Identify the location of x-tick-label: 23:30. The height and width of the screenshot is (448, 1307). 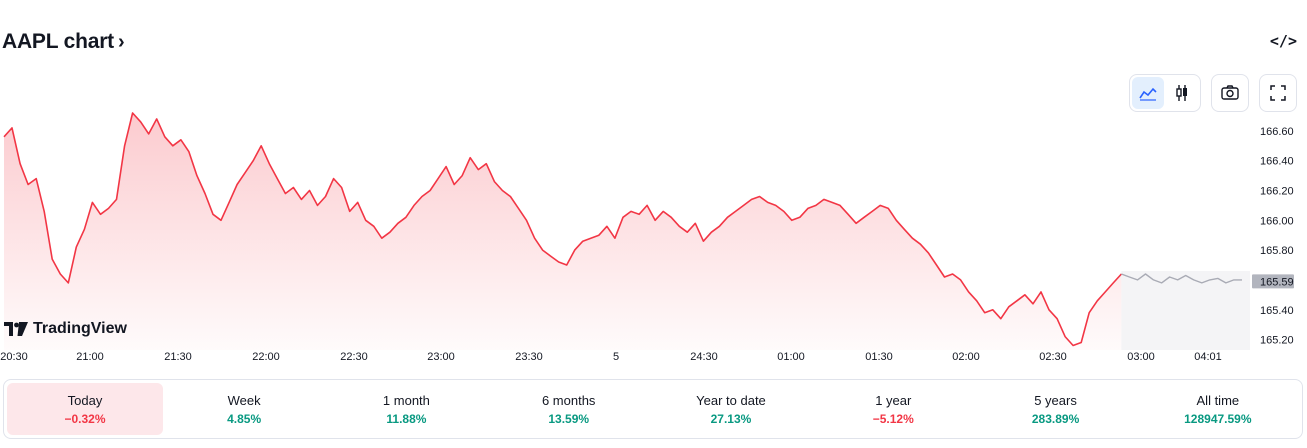
(529, 357).